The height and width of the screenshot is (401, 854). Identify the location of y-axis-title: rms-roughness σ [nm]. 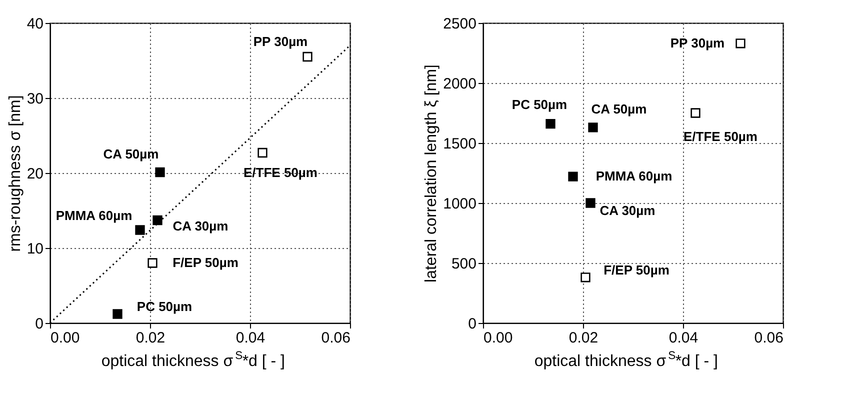
(15, 173).